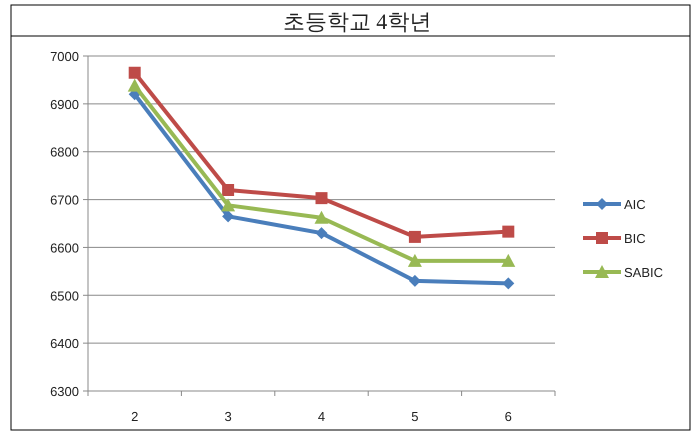 This screenshot has width=694, height=434. Describe the element at coordinates (64, 391) in the screenshot. I see `y-tick-label: 6300` at that location.